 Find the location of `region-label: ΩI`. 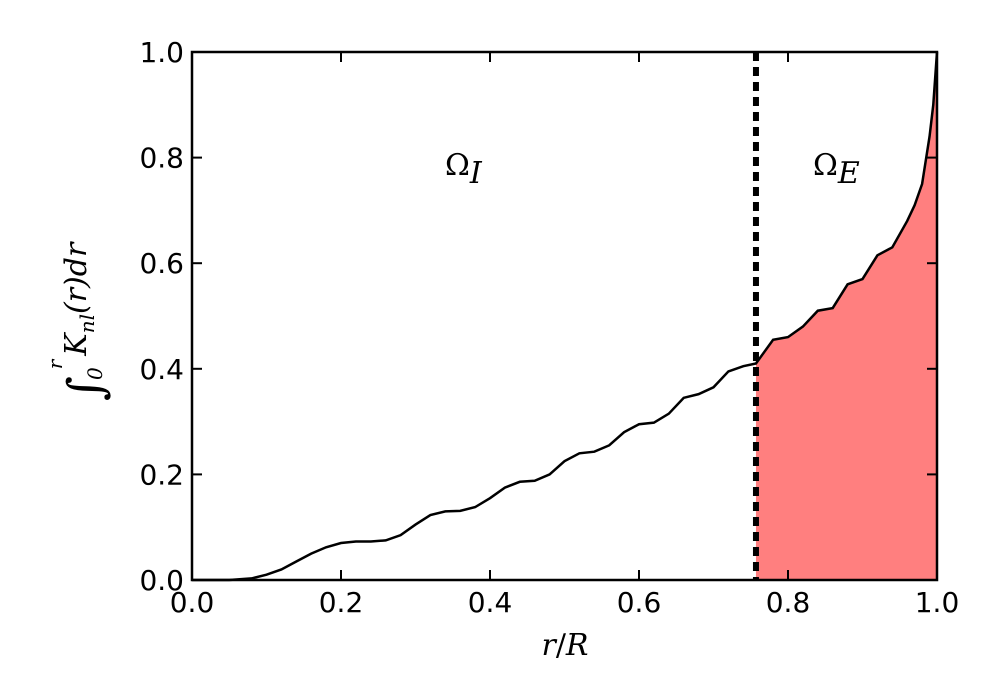

region-label: ΩI is located at coordinates (464, 169).